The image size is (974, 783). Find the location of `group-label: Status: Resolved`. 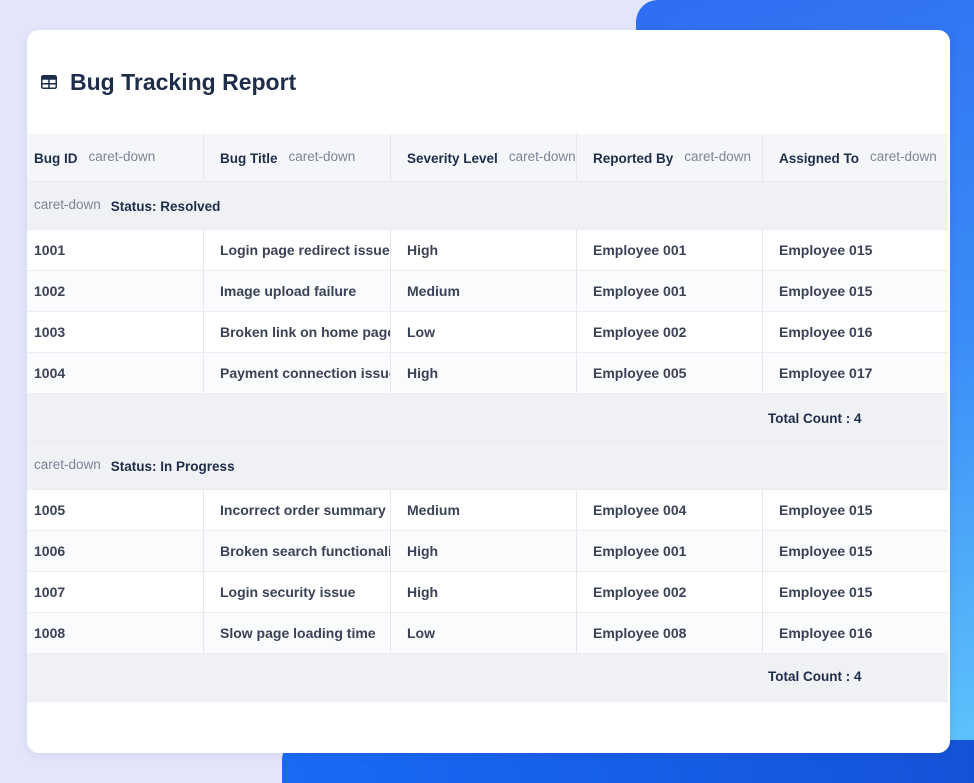

group-label: Status: Resolved is located at coordinates (165, 206).